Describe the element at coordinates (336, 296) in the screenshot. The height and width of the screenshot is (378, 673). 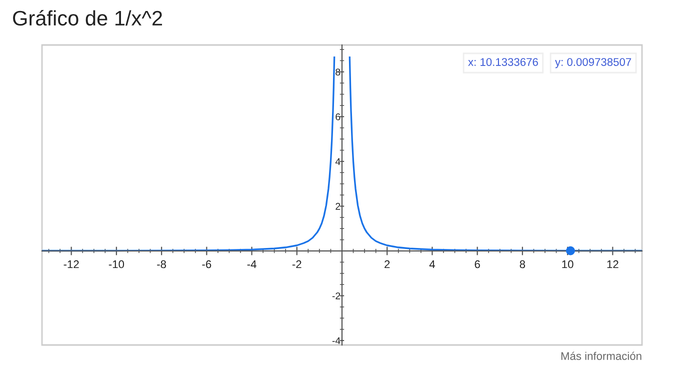
I see `y-tick-label: -2` at that location.